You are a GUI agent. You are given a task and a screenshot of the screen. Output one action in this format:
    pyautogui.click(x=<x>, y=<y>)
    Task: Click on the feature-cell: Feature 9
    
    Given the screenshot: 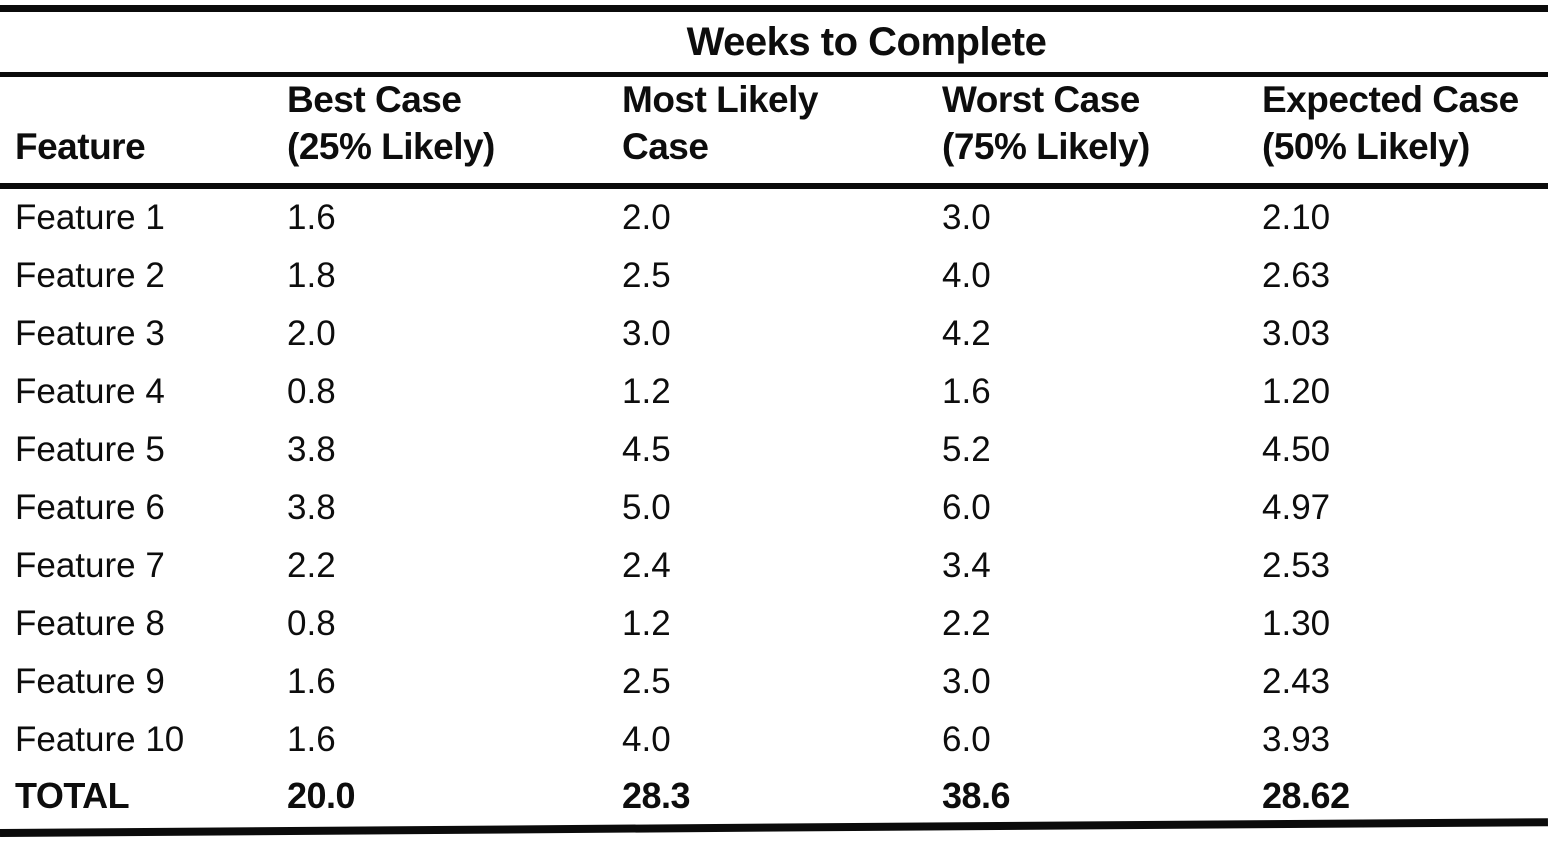 What is the action you would take?
    pyautogui.click(x=90, y=681)
    